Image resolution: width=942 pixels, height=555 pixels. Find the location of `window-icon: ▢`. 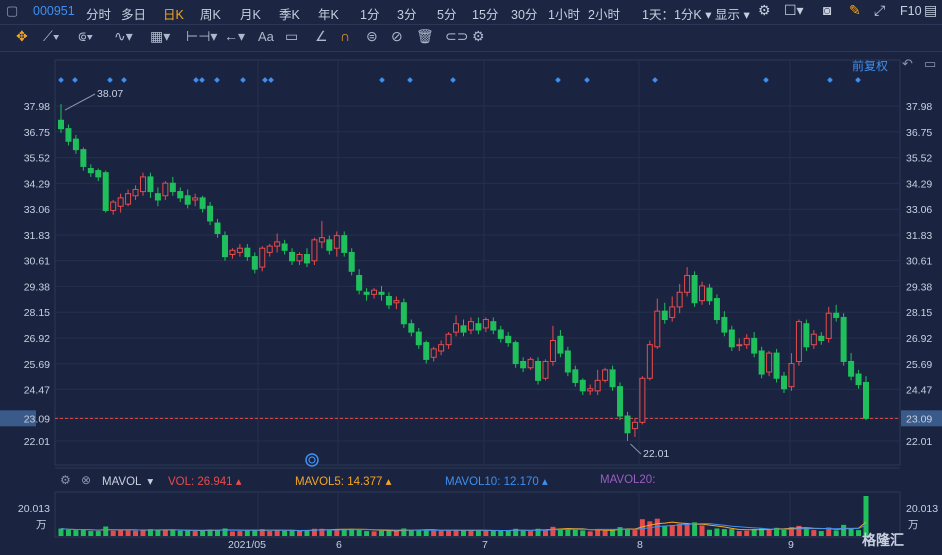

window-icon: ▢ is located at coordinates (12, 10).